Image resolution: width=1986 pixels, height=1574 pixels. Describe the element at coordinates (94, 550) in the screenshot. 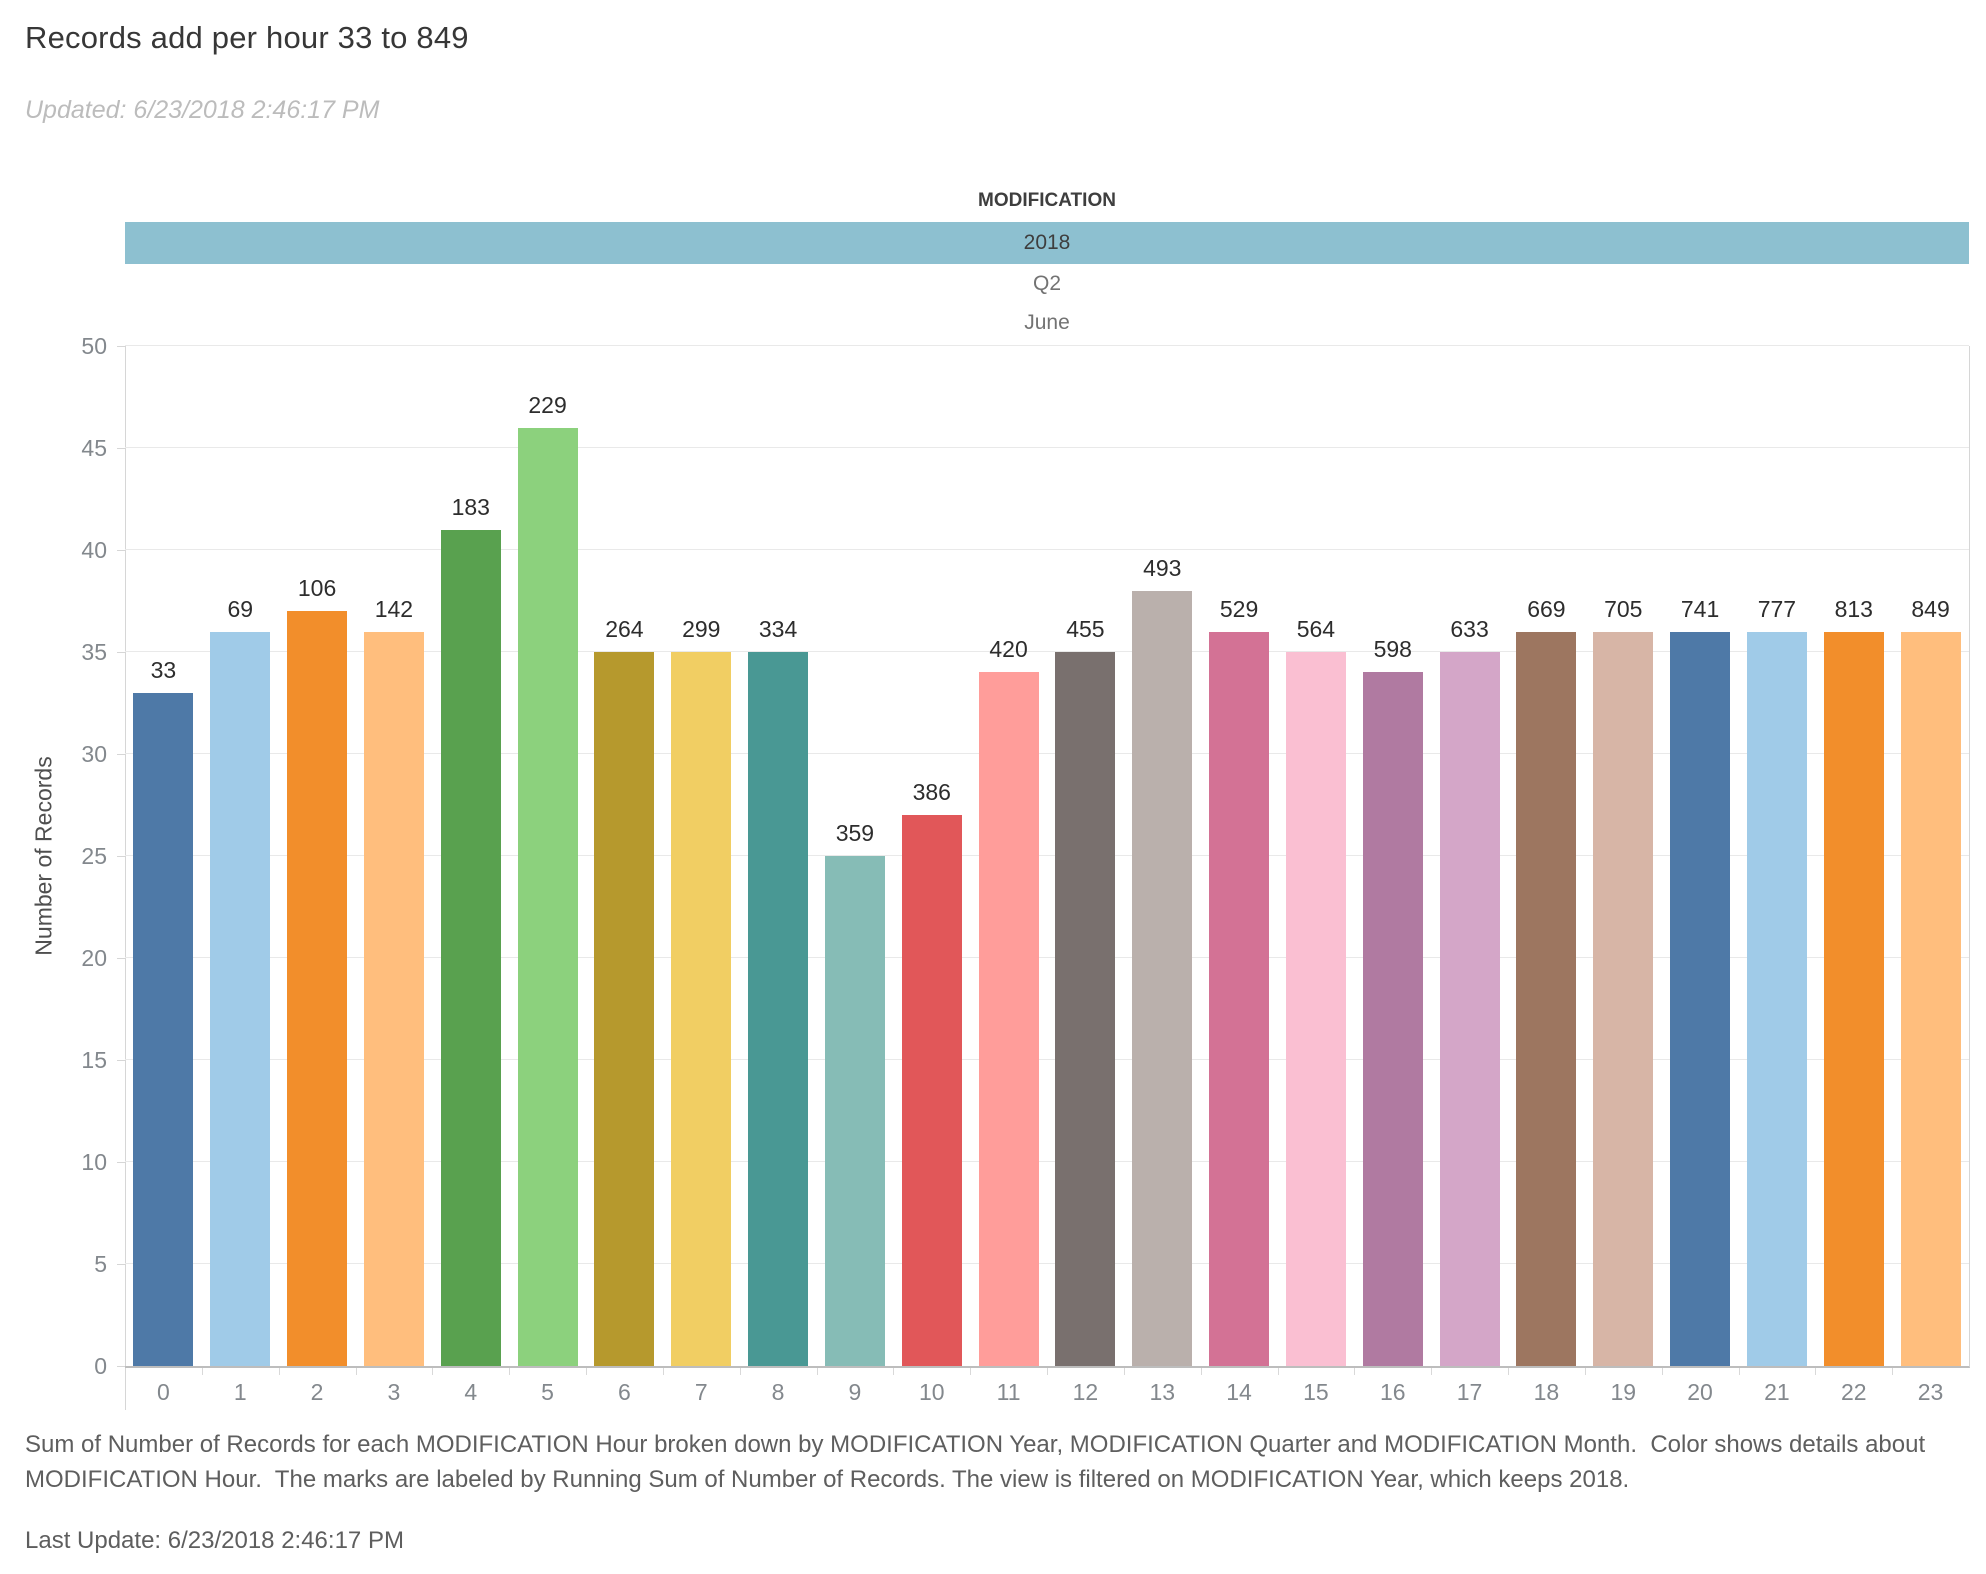

I see `y-tick-label: 40` at that location.